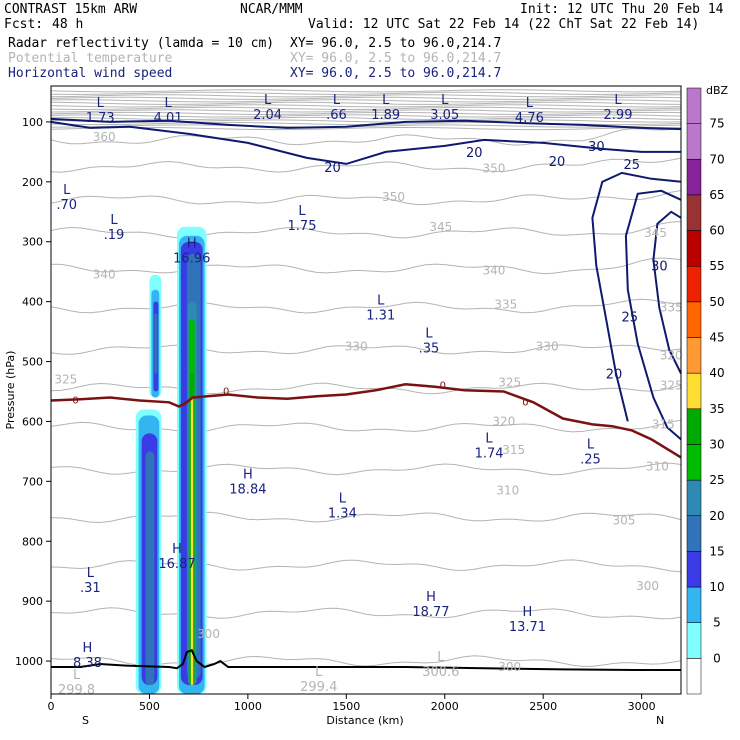 This screenshot has width=740, height=740. Describe the element at coordinates (32, 182) in the screenshot. I see `y-tick-label: 200` at that location.